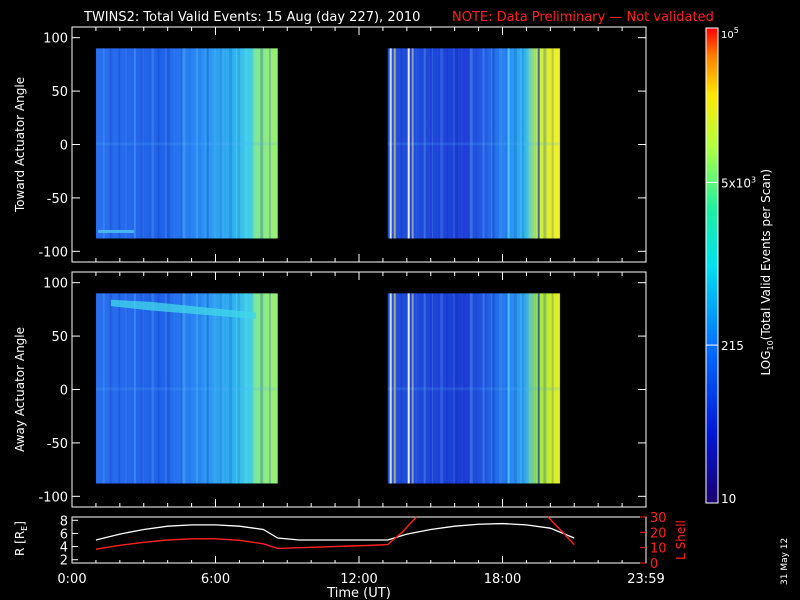 This screenshot has width=800, height=600. Describe the element at coordinates (20, 389) in the screenshot. I see `y-axis-label: Away Actuator Angle` at that location.